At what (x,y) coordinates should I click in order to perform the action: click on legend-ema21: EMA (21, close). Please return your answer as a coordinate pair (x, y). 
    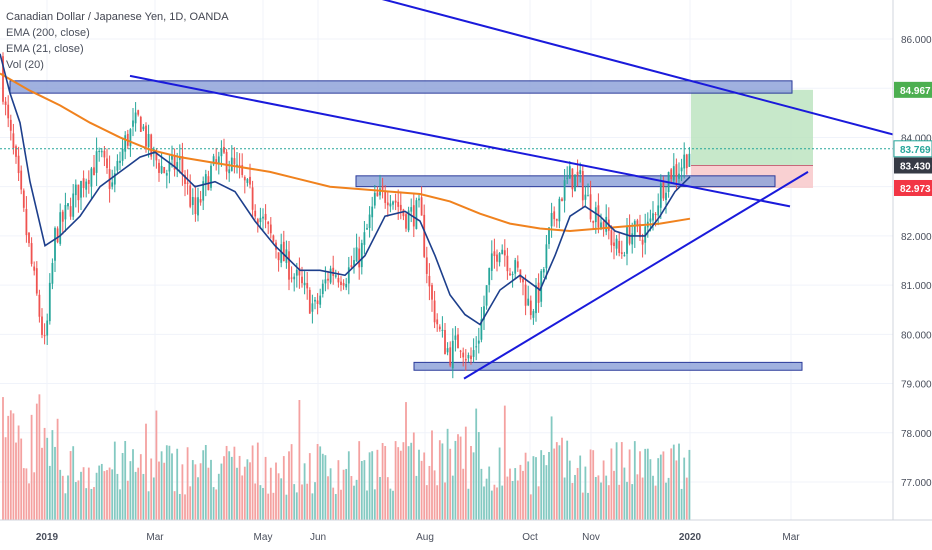
    Looking at the image, I should click on (45, 49).